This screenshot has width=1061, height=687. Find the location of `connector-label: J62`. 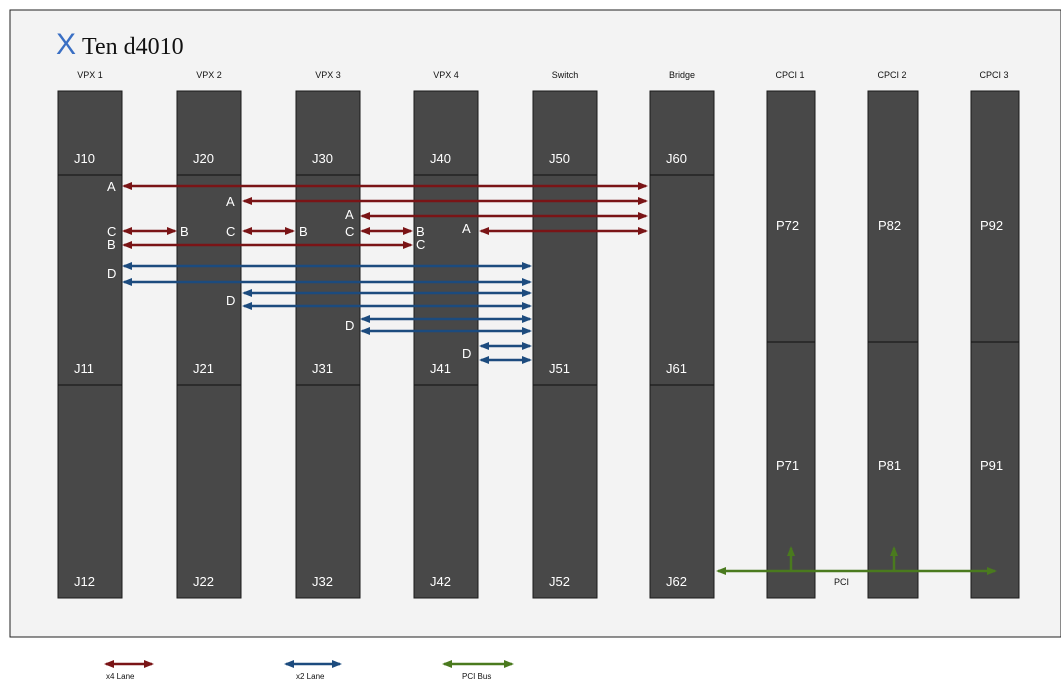

connector-label: J62 is located at coordinates (676, 581).